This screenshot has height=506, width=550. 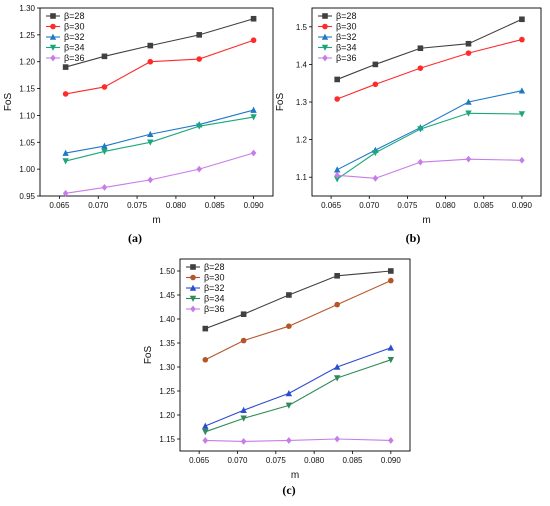 I want to click on y-tick-label: 1.10, so click(x=27, y=115).